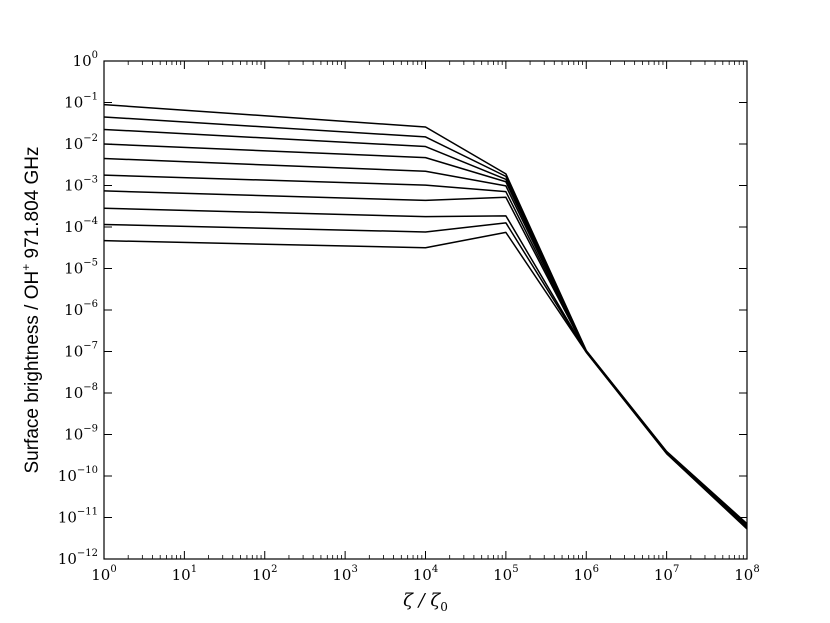 This screenshot has width=830, height=623. I want to click on x-tick-label: 10⁸, so click(746, 574).